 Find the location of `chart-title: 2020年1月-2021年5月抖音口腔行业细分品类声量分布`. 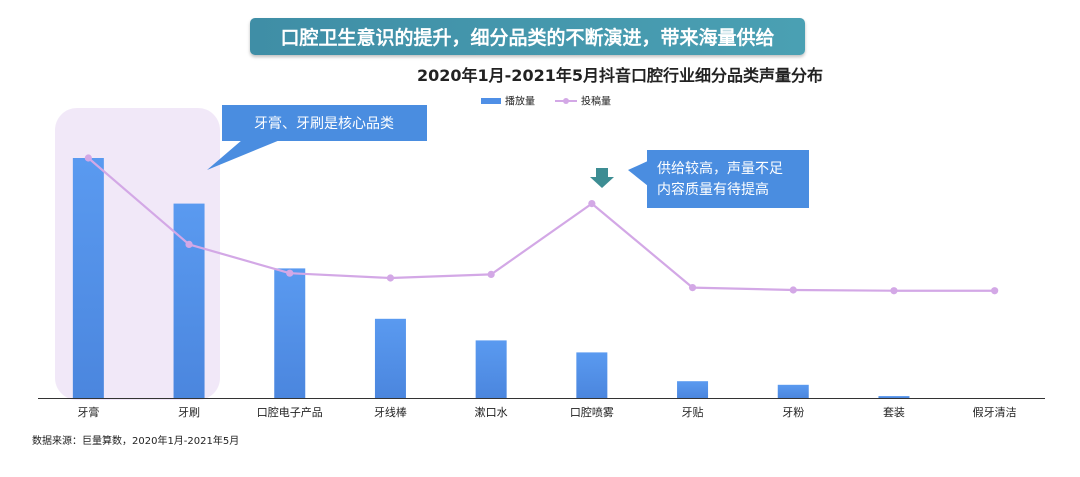

chart-title: 2020年1月-2021年5月抖音口腔行业细分品类声量分布 is located at coordinates (620, 75).